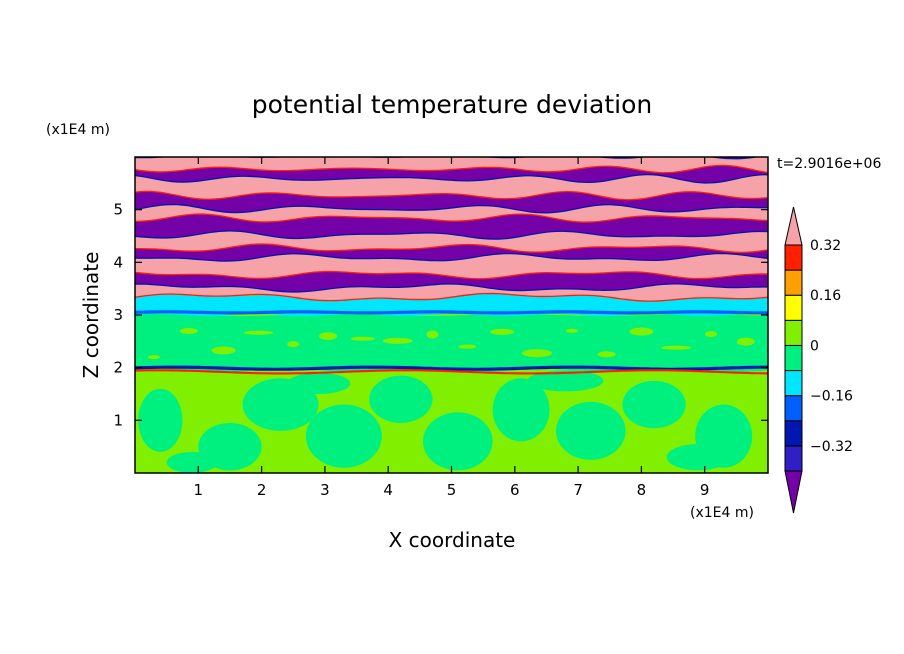  Describe the element at coordinates (325, 490) in the screenshot. I see `x-tick-label: 3` at that location.